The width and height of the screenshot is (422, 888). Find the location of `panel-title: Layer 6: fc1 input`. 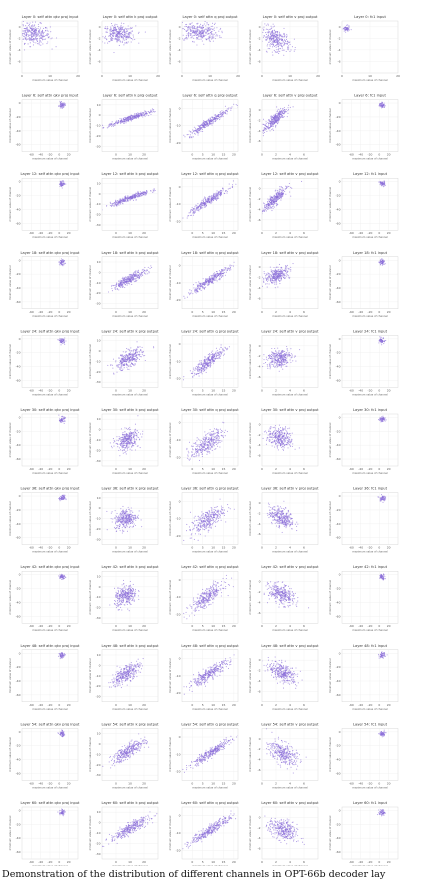

panel-title: Layer 6: fc1 input is located at coordinates (370, 96).